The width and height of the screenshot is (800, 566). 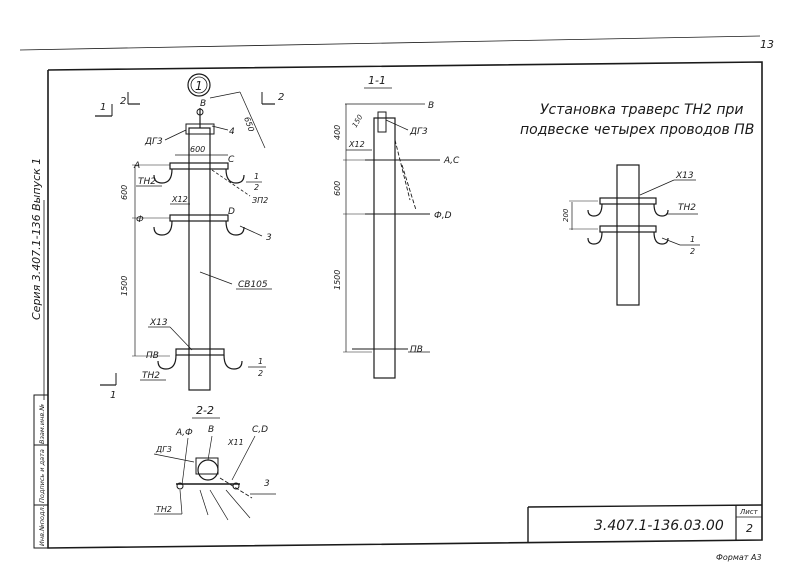 I want to click on s22-label-dg3: ДГ3, so click(x=163, y=449).